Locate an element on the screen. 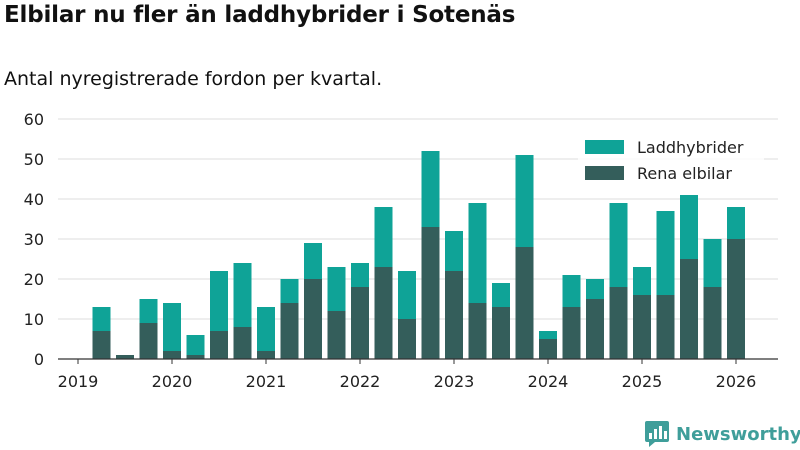 The width and height of the screenshot is (800, 450). legend-label: Rena elbilar is located at coordinates (684, 173).